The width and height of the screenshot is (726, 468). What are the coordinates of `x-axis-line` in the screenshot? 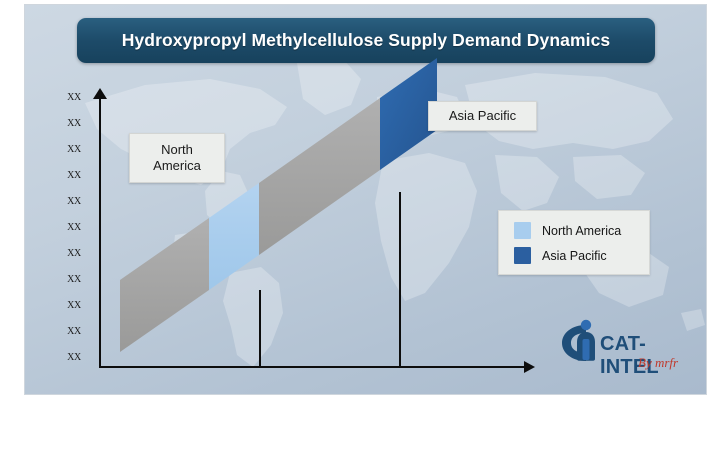 It's located at (313, 367).